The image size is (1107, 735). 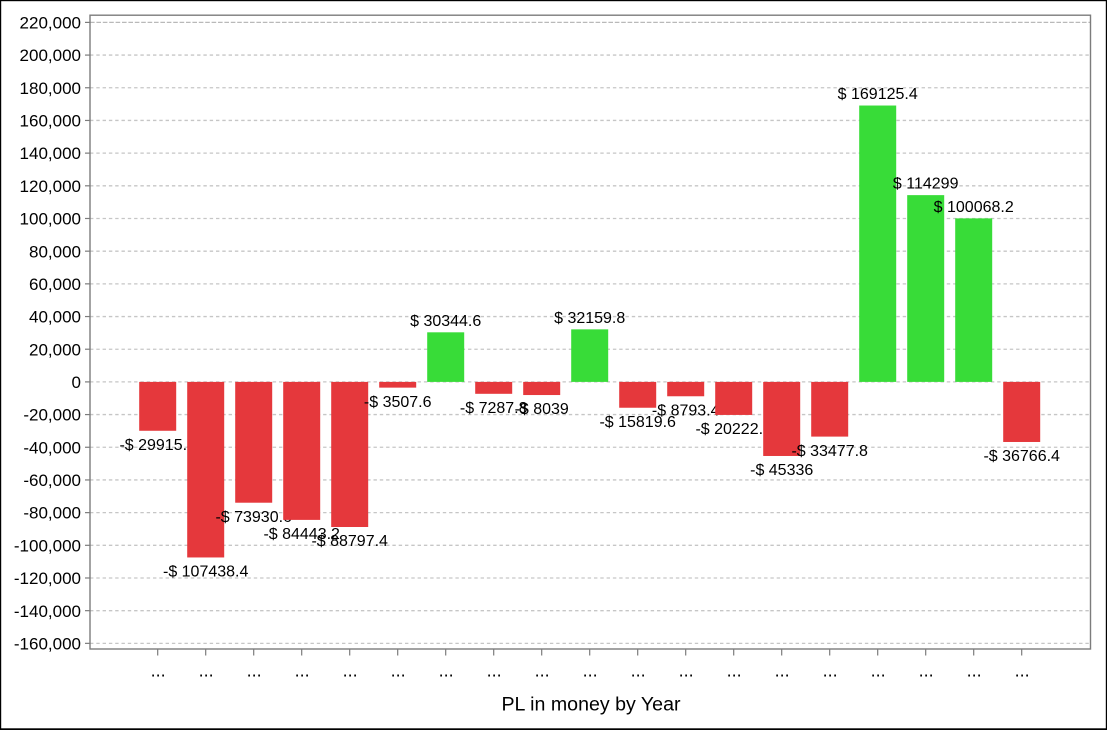 I want to click on svg-text: -$ 33477.8, so click(x=829, y=451).